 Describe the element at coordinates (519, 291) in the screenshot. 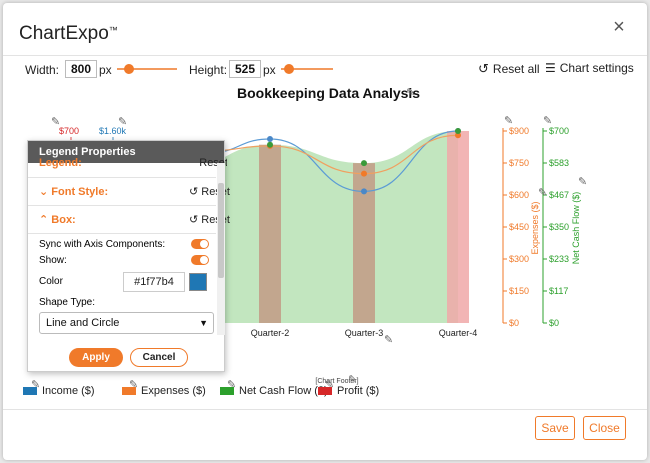

I see `expenses-axis-tick-label: $150` at that location.